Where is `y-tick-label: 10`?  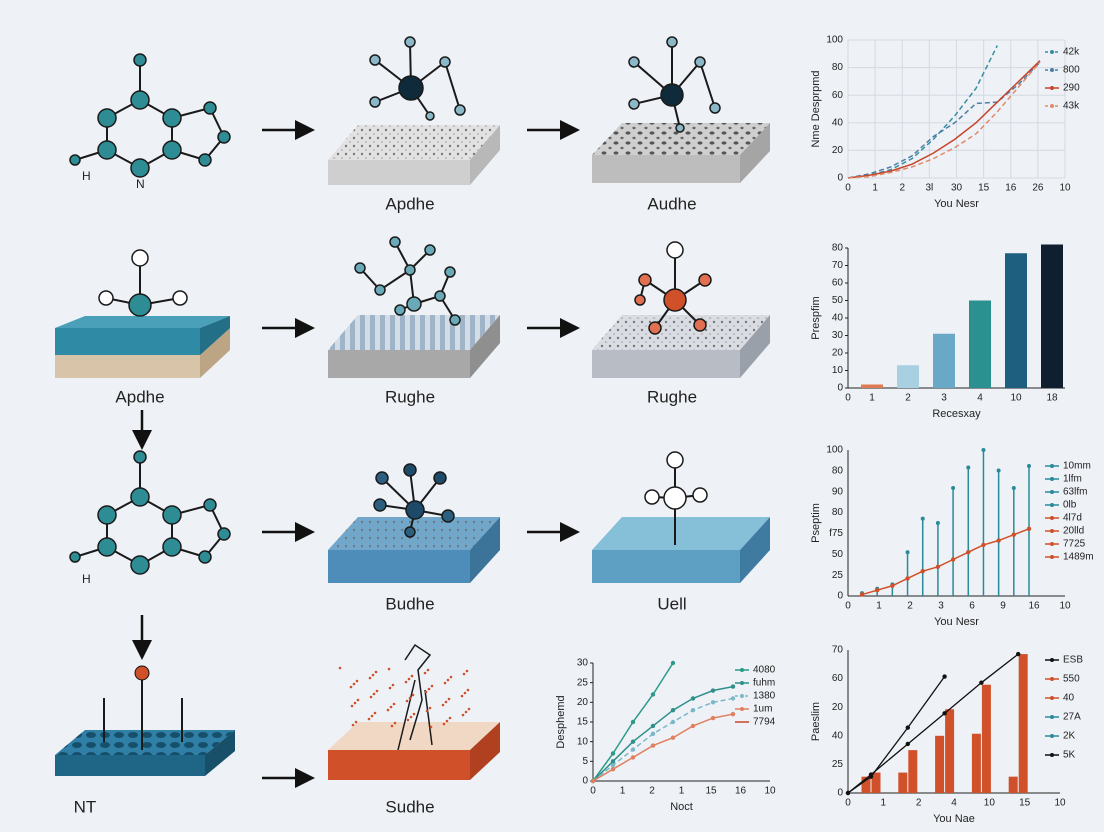
y-tick-label: 10 is located at coordinates (838, 370).